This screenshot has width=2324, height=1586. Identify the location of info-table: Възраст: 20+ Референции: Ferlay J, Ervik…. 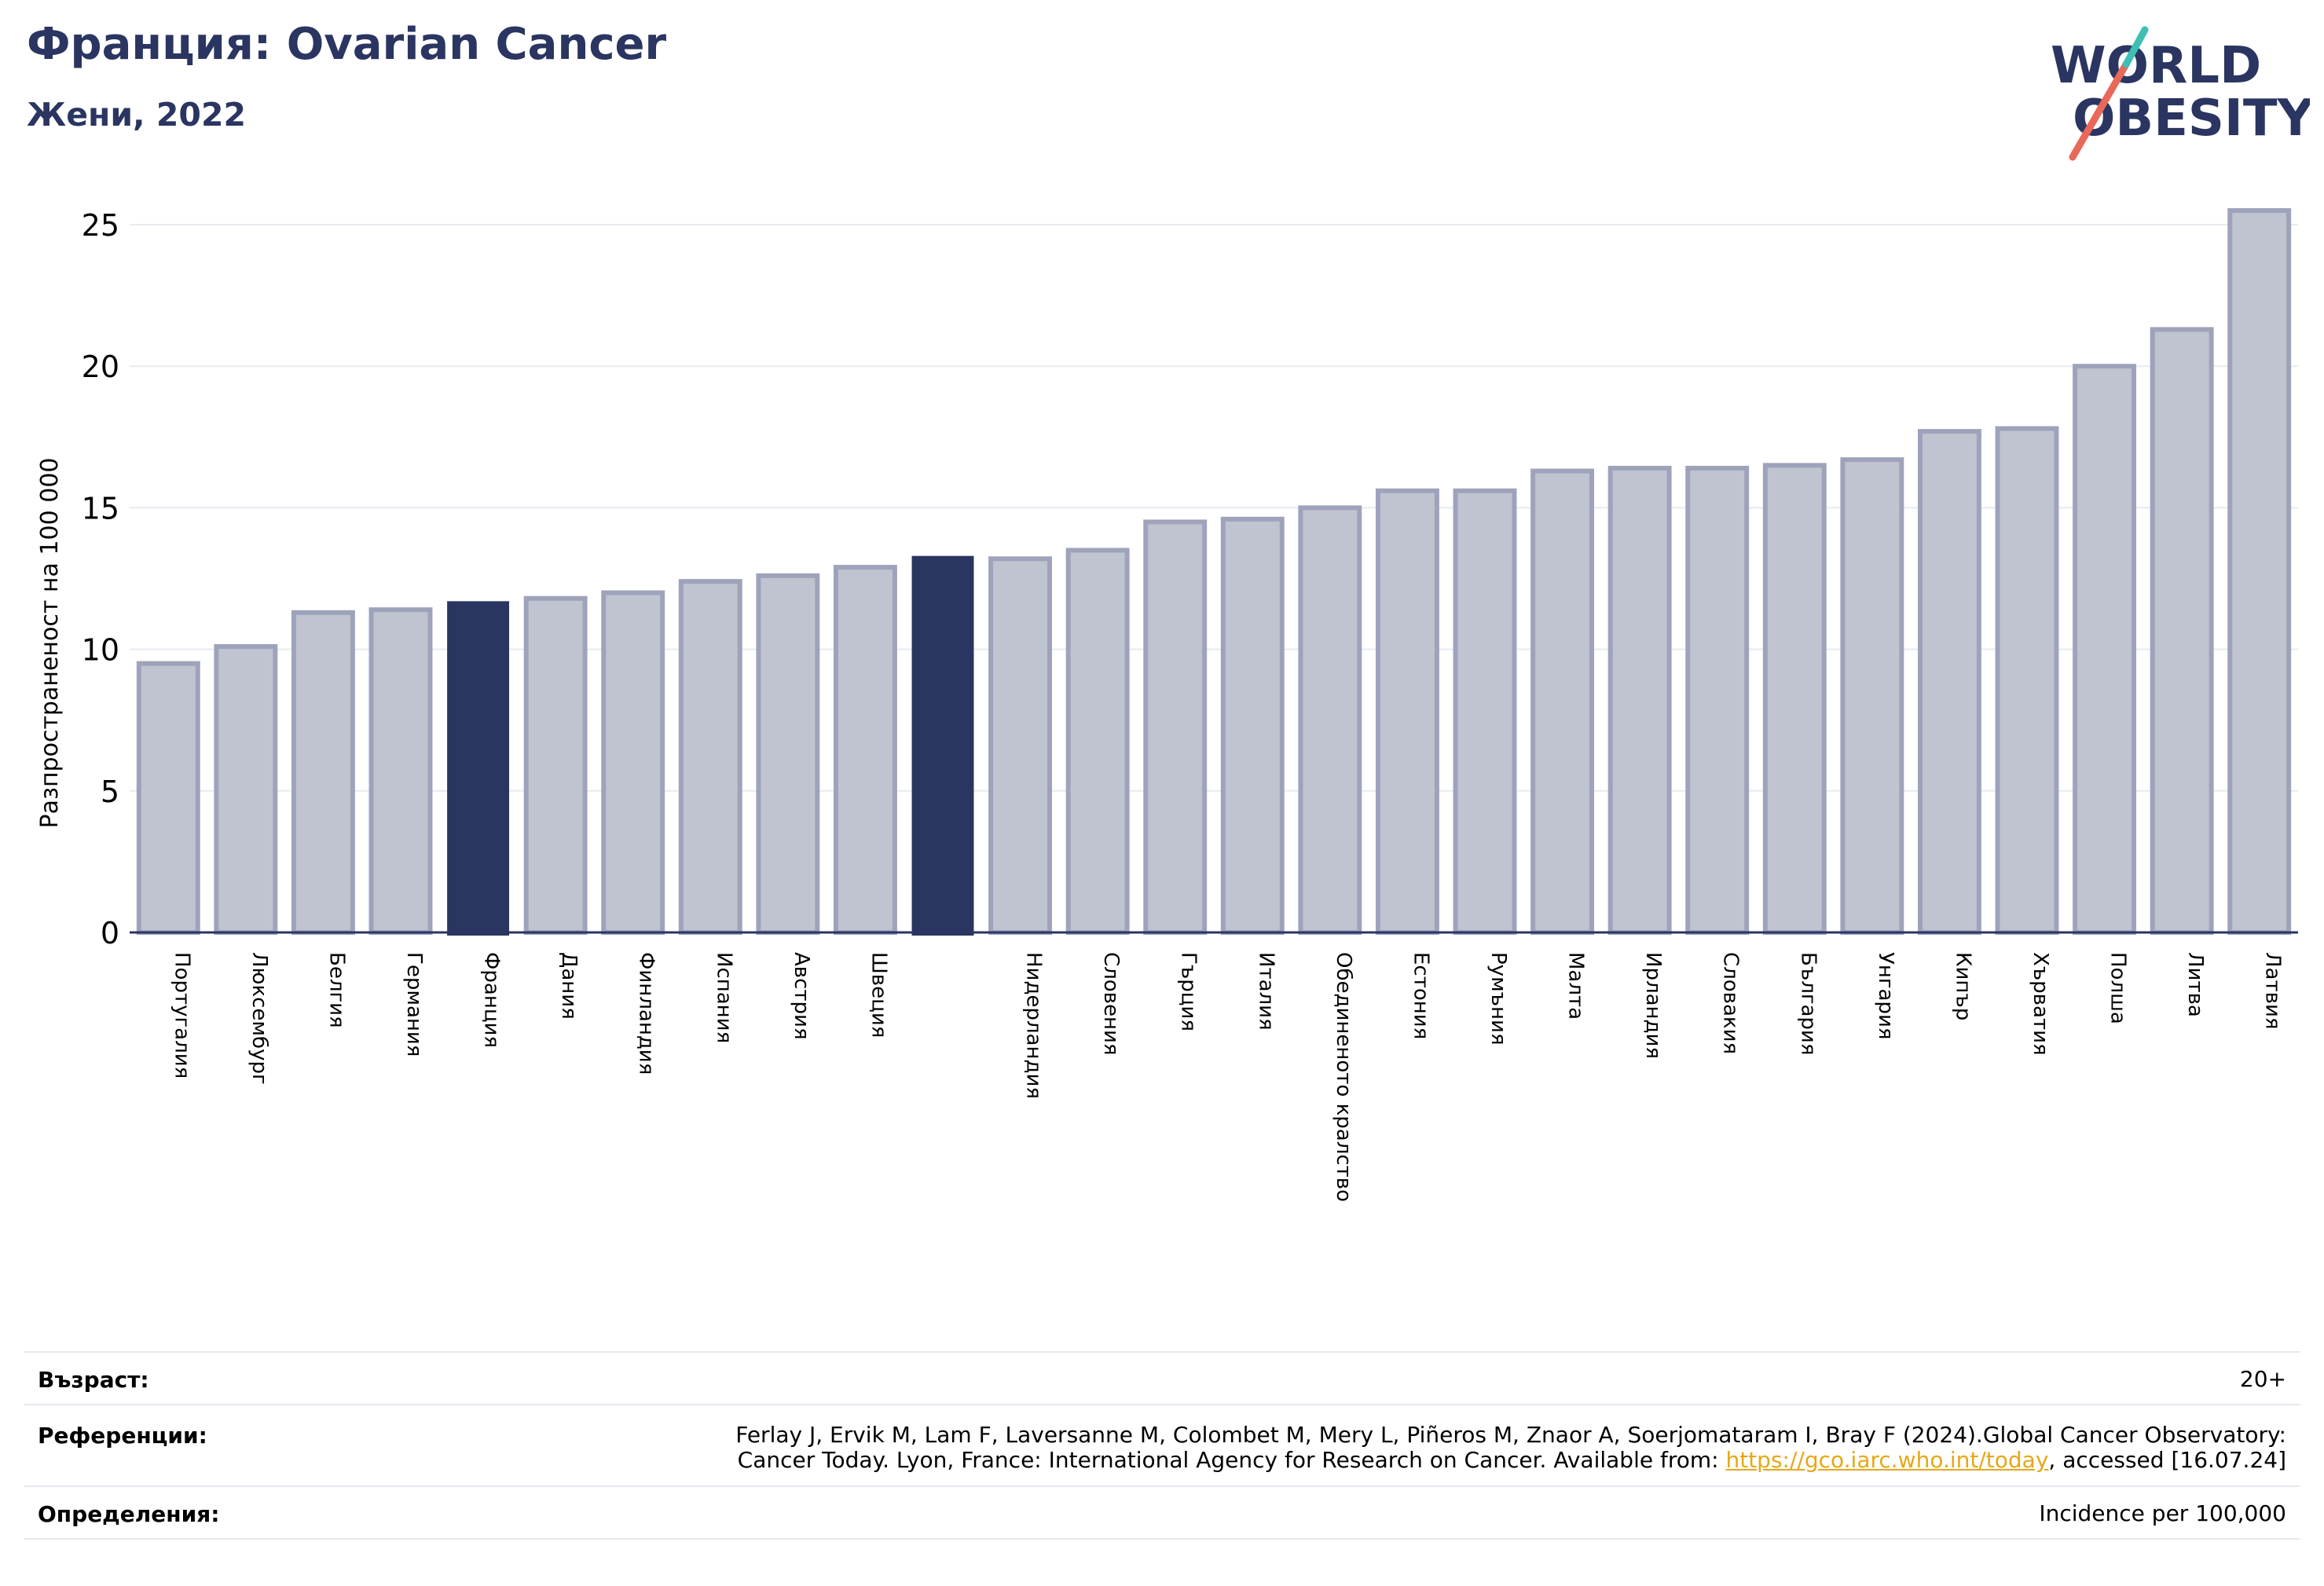
(1162, 1445).